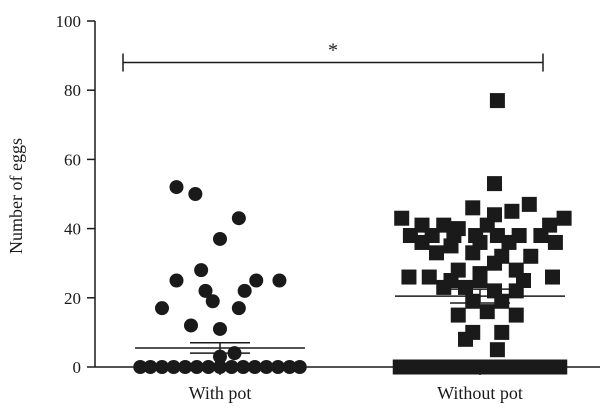 The width and height of the screenshot is (604, 408). I want to click on x-tick-label: With pot, so click(220, 393).